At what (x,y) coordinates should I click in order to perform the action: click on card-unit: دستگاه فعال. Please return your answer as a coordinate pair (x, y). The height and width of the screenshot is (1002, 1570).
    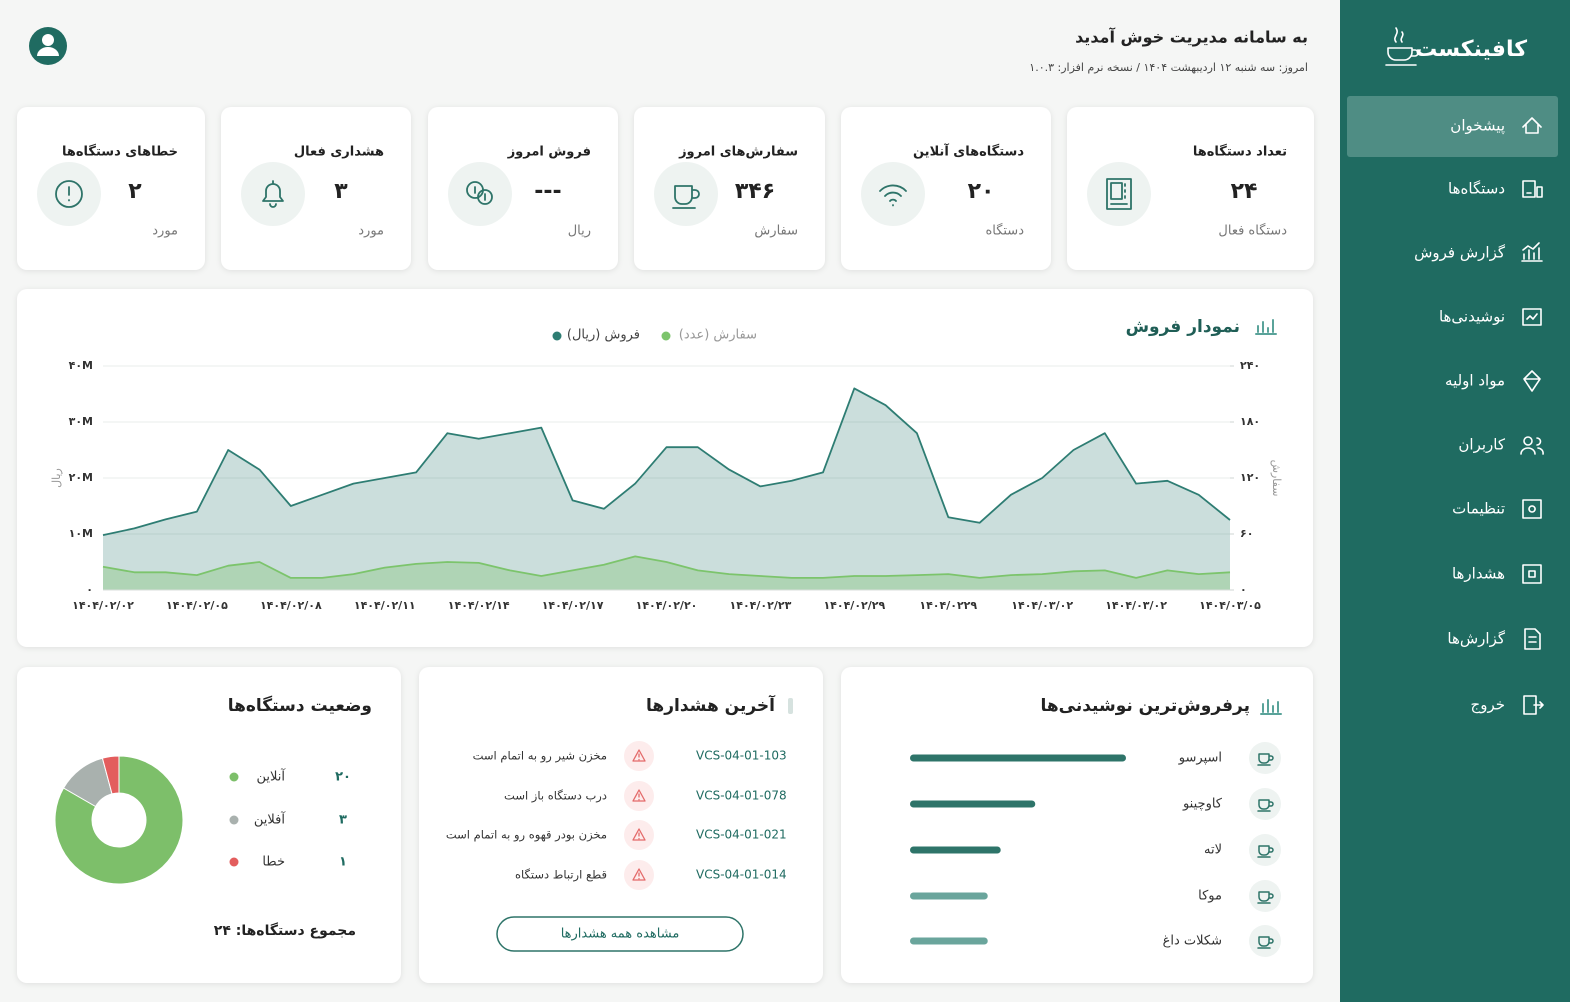
    Looking at the image, I should click on (1252, 231).